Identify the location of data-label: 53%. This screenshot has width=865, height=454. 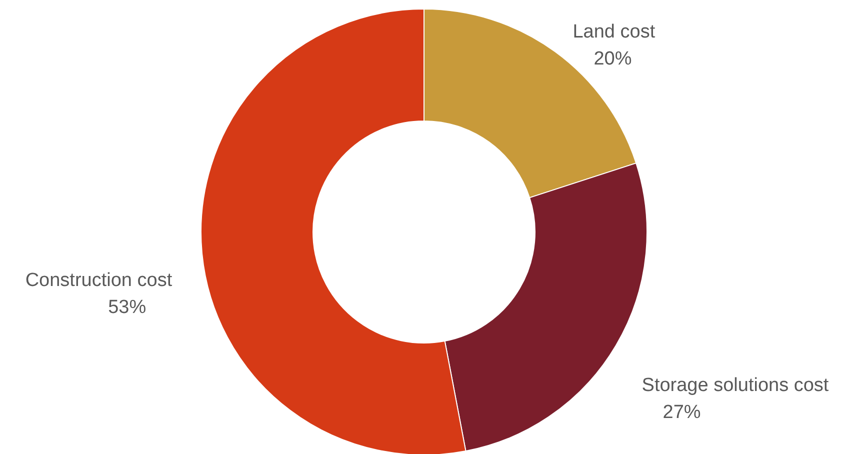
(127, 307).